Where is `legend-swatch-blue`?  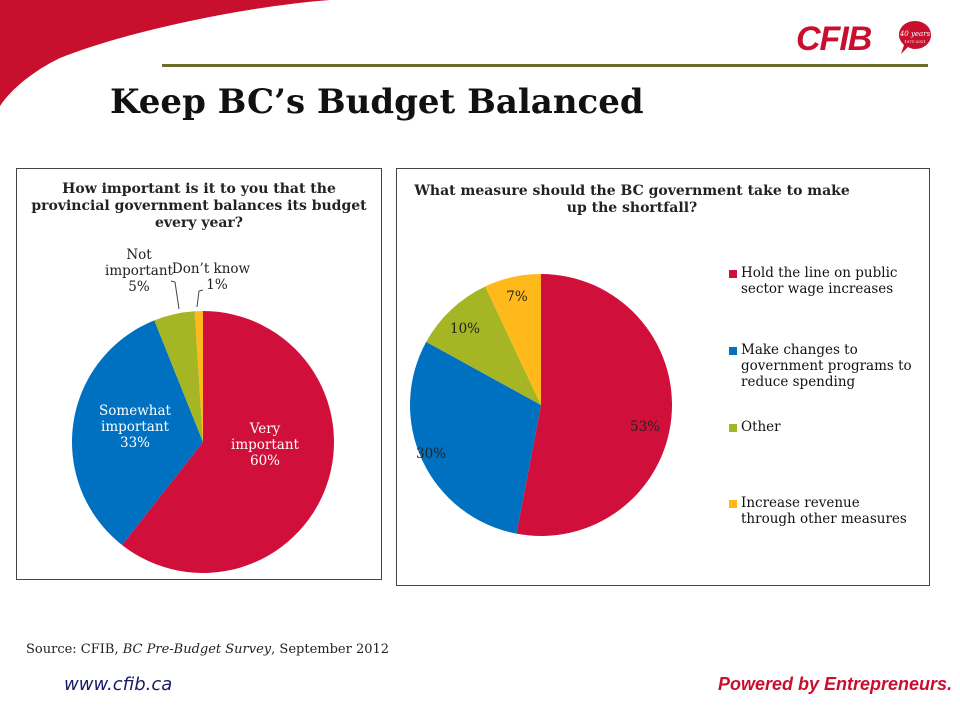 legend-swatch-blue is located at coordinates (733, 351).